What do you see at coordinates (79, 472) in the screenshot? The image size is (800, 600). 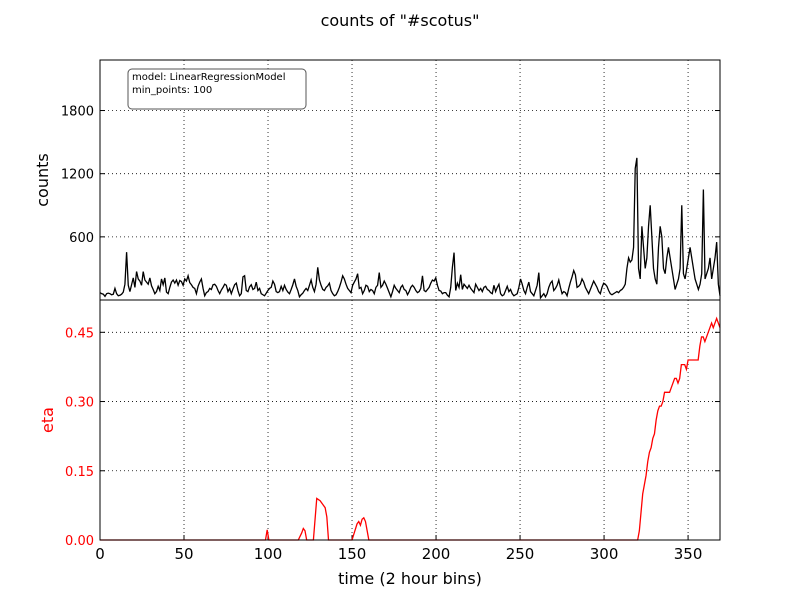 I see `eta-y-tick-label: 0.15` at bounding box center [79, 472].